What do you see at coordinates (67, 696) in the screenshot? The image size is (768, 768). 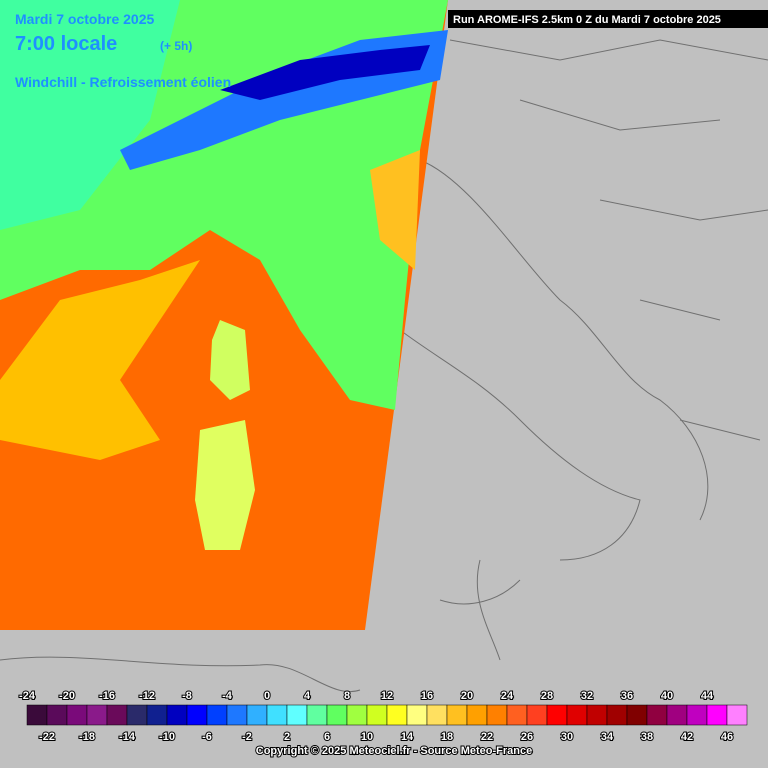 I see `scale-label: -20` at bounding box center [67, 696].